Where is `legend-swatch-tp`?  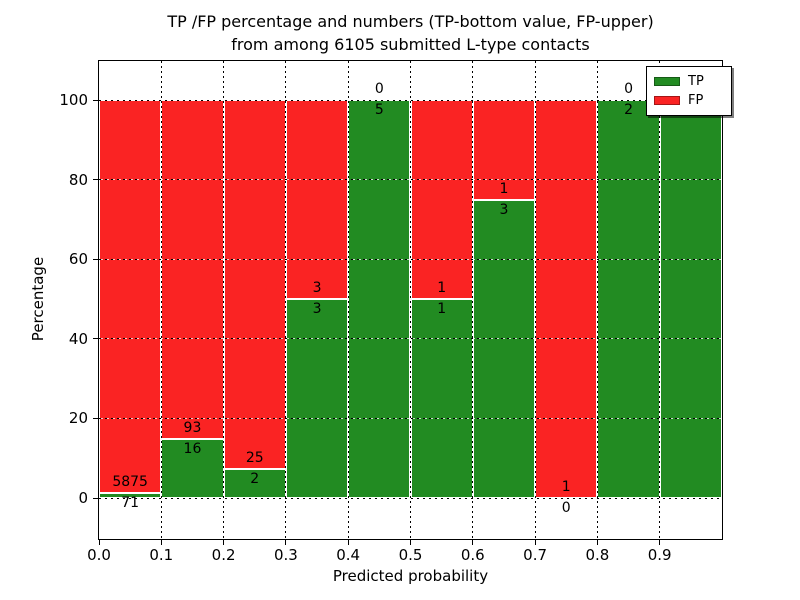 legend-swatch-tp is located at coordinates (667, 81).